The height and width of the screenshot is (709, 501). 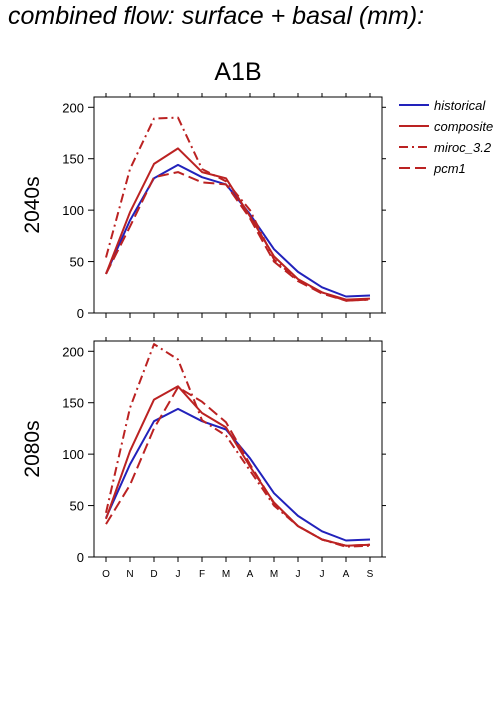 What do you see at coordinates (129, 574) in the screenshot?
I see `x-tick-label: N` at bounding box center [129, 574].